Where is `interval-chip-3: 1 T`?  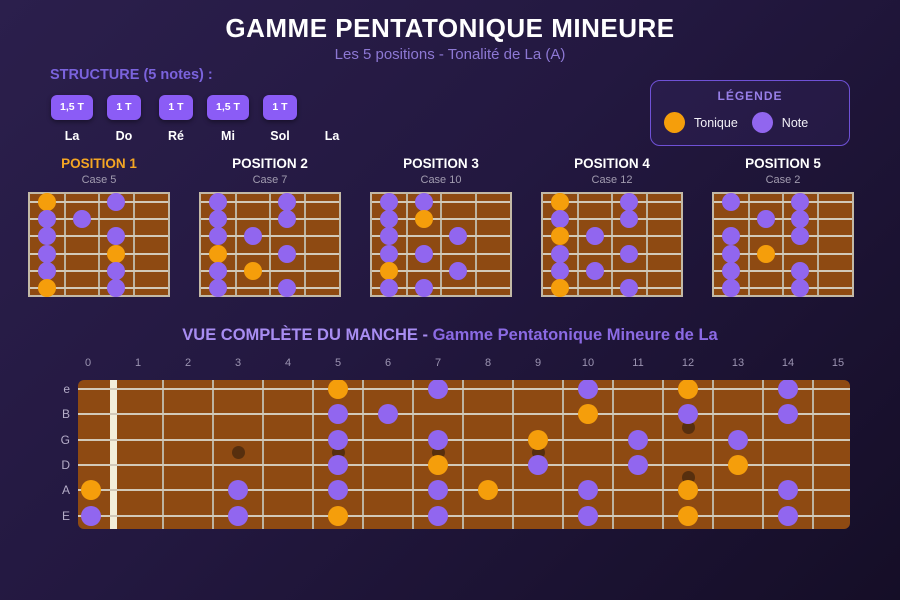 interval-chip-3: 1 T is located at coordinates (176, 107).